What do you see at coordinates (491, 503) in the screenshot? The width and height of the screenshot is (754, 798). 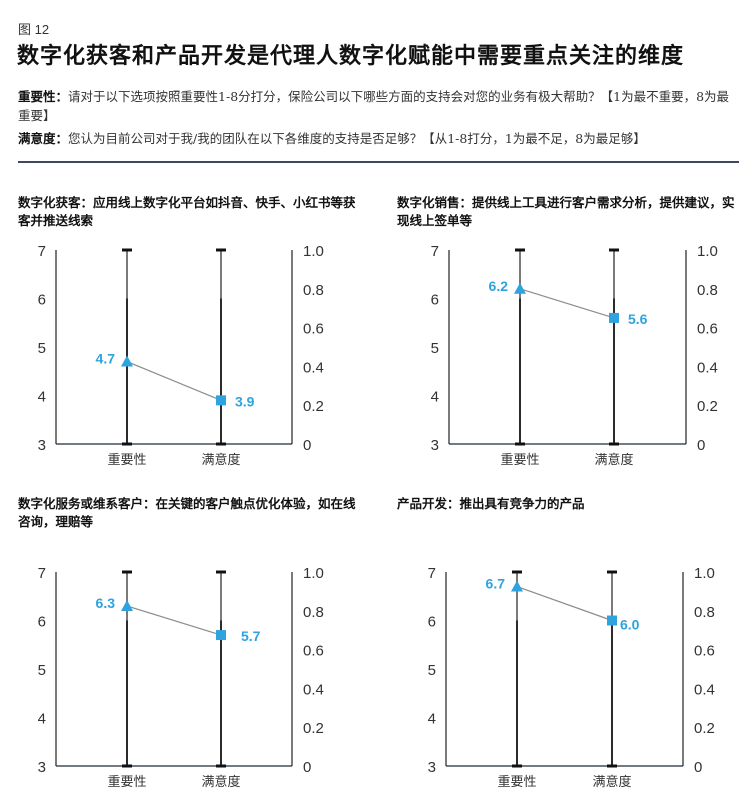 I see `panel-title-product-development: 产品开发：推出具有竞争力的产品` at bounding box center [491, 503].